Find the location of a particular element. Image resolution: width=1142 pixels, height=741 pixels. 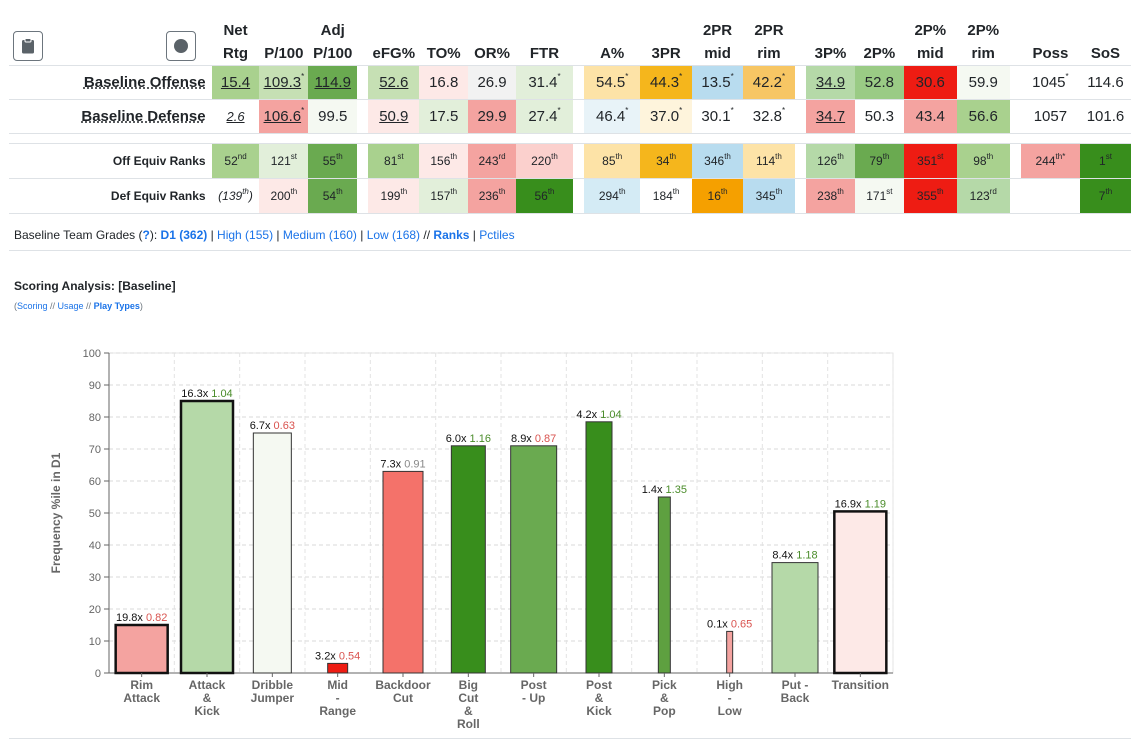

stat-cell: 79th is located at coordinates (879, 161).